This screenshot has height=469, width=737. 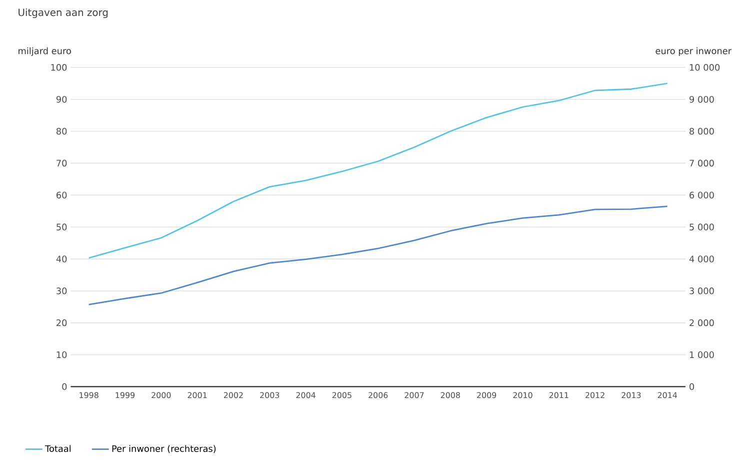 What do you see at coordinates (694, 51) in the screenshot?
I see `y2-axis-title: euro per inwoner` at bounding box center [694, 51].